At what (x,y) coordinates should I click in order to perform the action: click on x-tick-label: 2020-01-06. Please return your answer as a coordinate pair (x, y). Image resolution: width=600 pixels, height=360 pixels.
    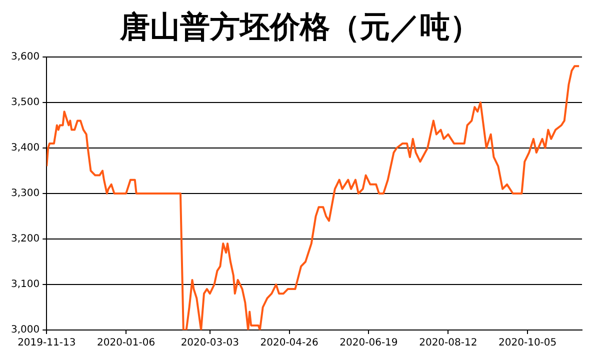
    Looking at the image, I should click on (126, 343).